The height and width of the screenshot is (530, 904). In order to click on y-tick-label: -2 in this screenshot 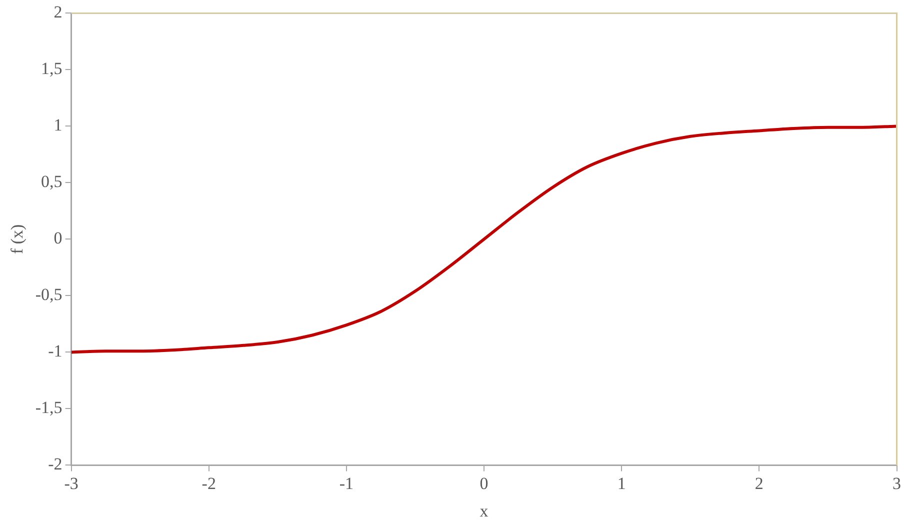, I will do `click(55, 464)`.